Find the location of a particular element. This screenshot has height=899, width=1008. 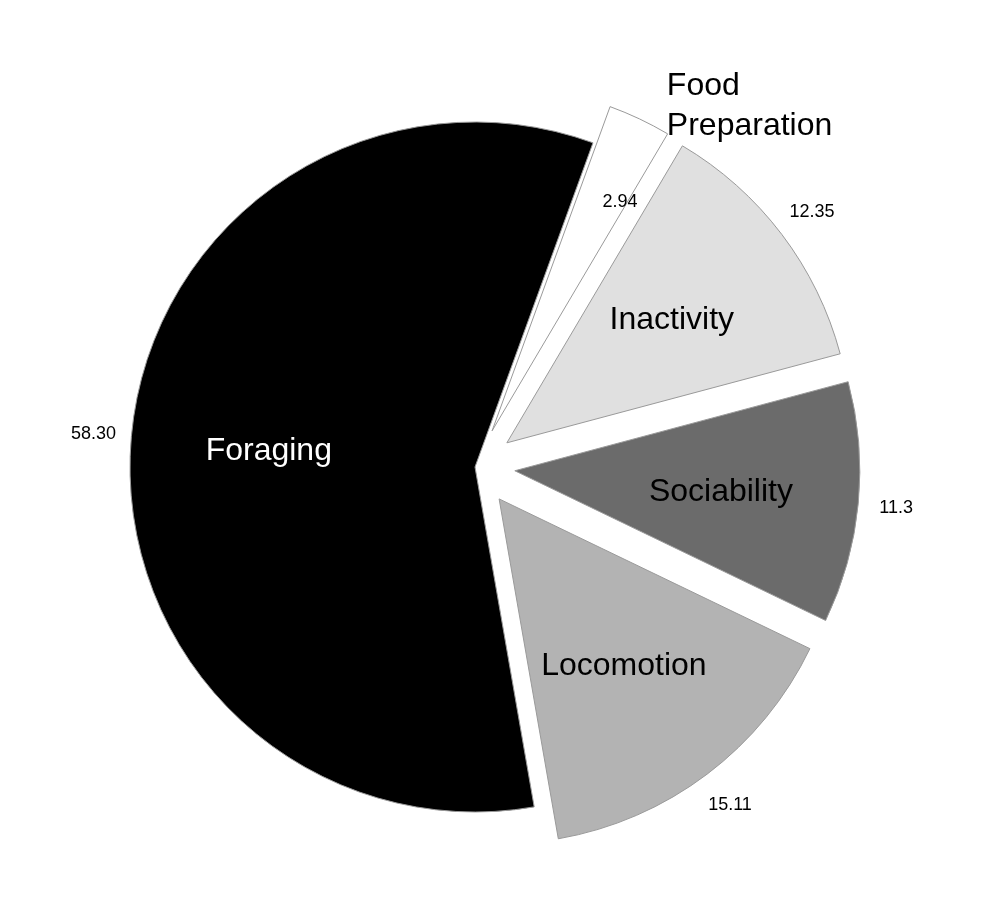

data-label: 2.94 is located at coordinates (620, 201).